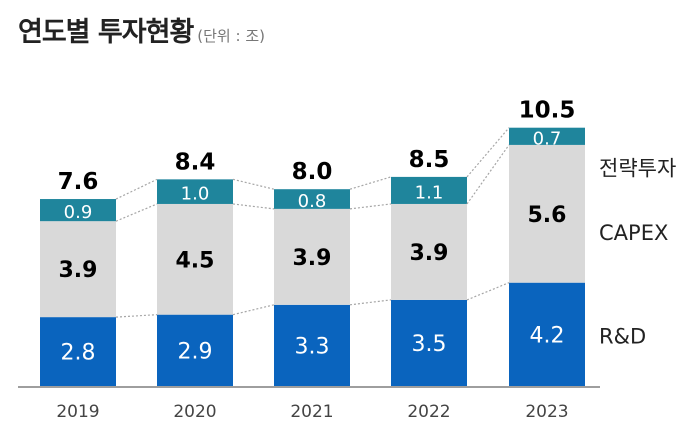 The width and height of the screenshot is (687, 437). What do you see at coordinates (312, 172) in the screenshot?
I see `total-label-2021: 8.0` at bounding box center [312, 172].